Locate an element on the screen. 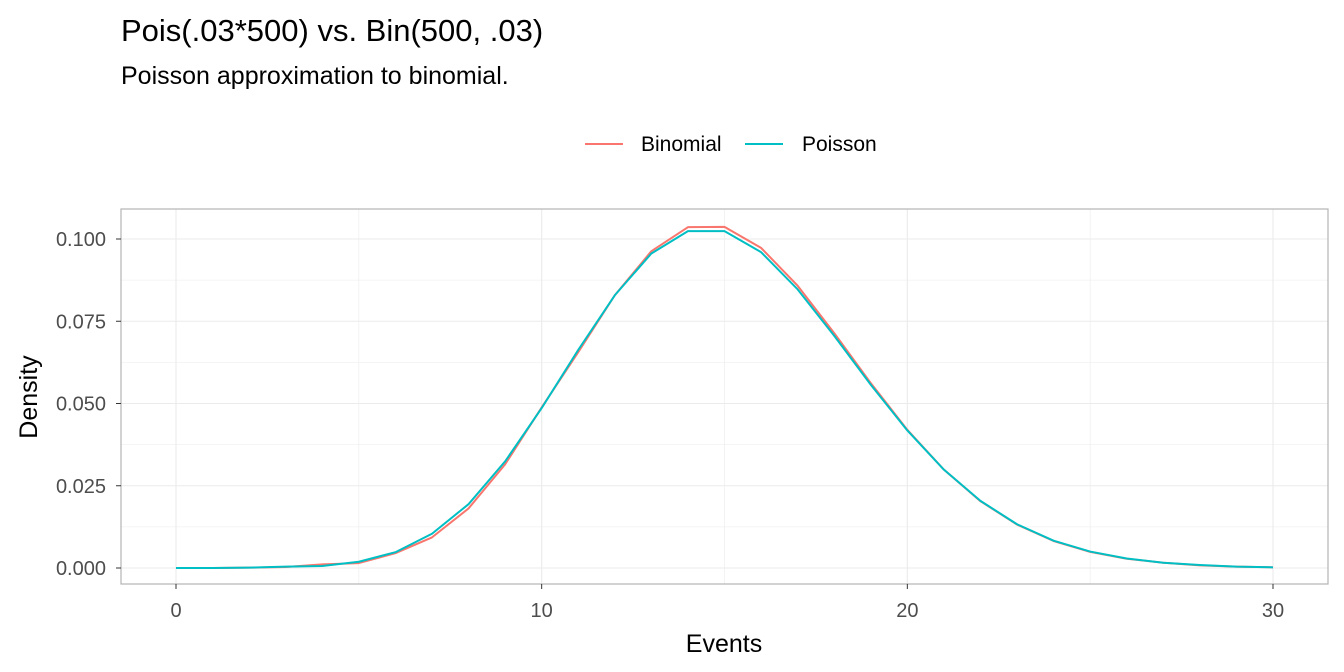  y-tick-label: 0.025 is located at coordinates (81, 487).